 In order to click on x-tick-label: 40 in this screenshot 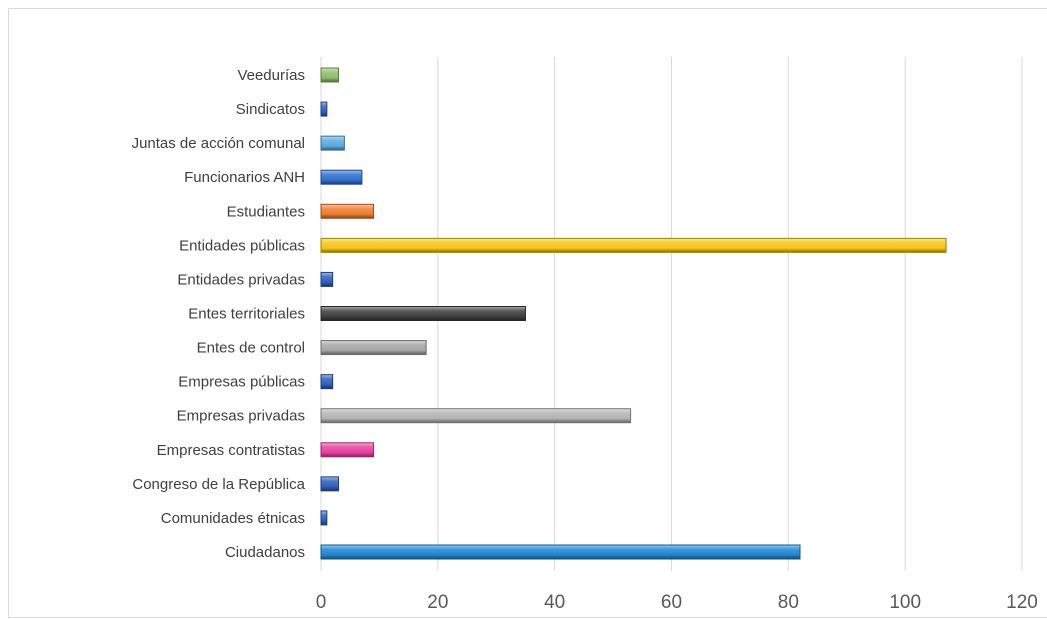, I will do `click(554, 602)`.